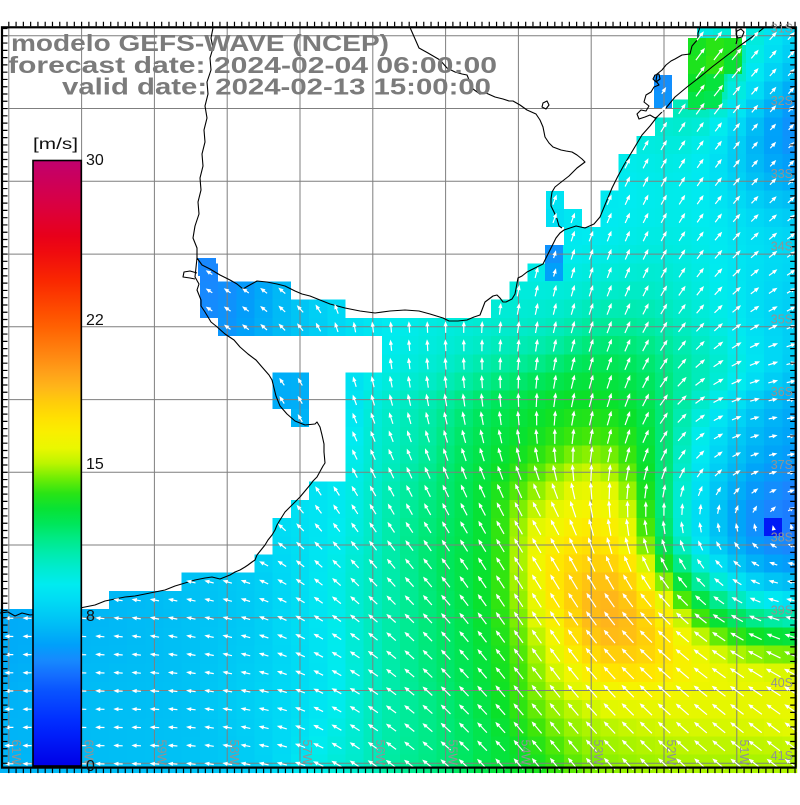 Image resolution: width=800 pixels, height=805 pixels. Describe the element at coordinates (234, 753) in the screenshot. I see `svg-text: 58W` at that location.